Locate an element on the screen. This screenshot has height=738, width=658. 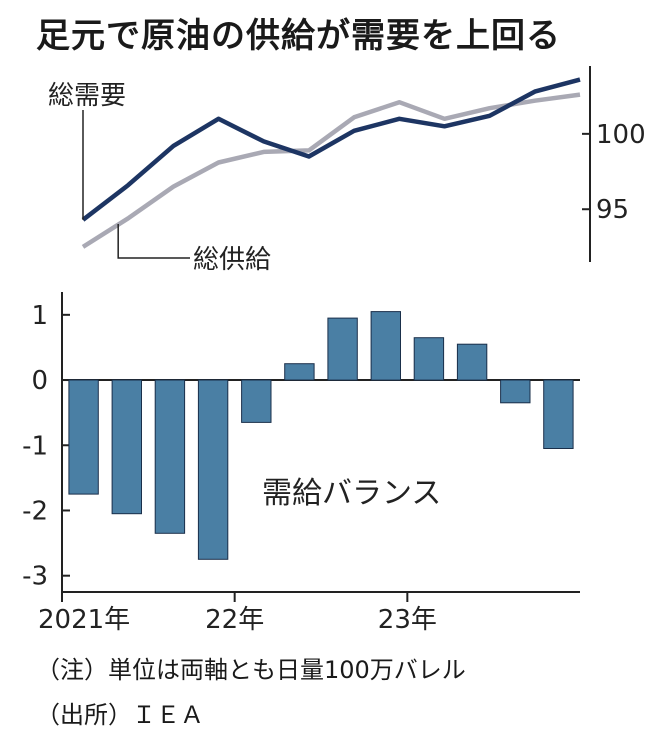
bar-2021Q4 is located at coordinates (213, 469).